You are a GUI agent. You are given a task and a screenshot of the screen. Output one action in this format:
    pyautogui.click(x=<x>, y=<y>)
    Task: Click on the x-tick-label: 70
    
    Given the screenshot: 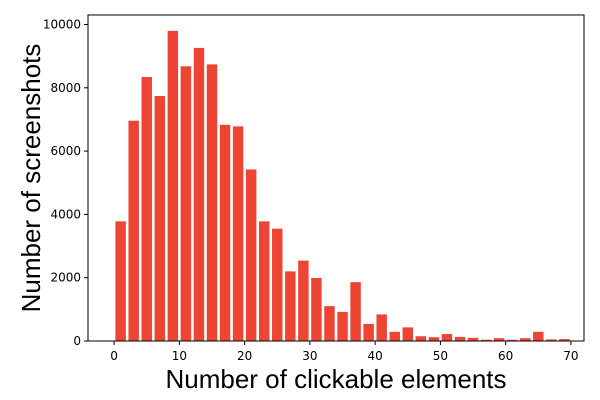 What is the action you would take?
    pyautogui.click(x=570, y=356)
    